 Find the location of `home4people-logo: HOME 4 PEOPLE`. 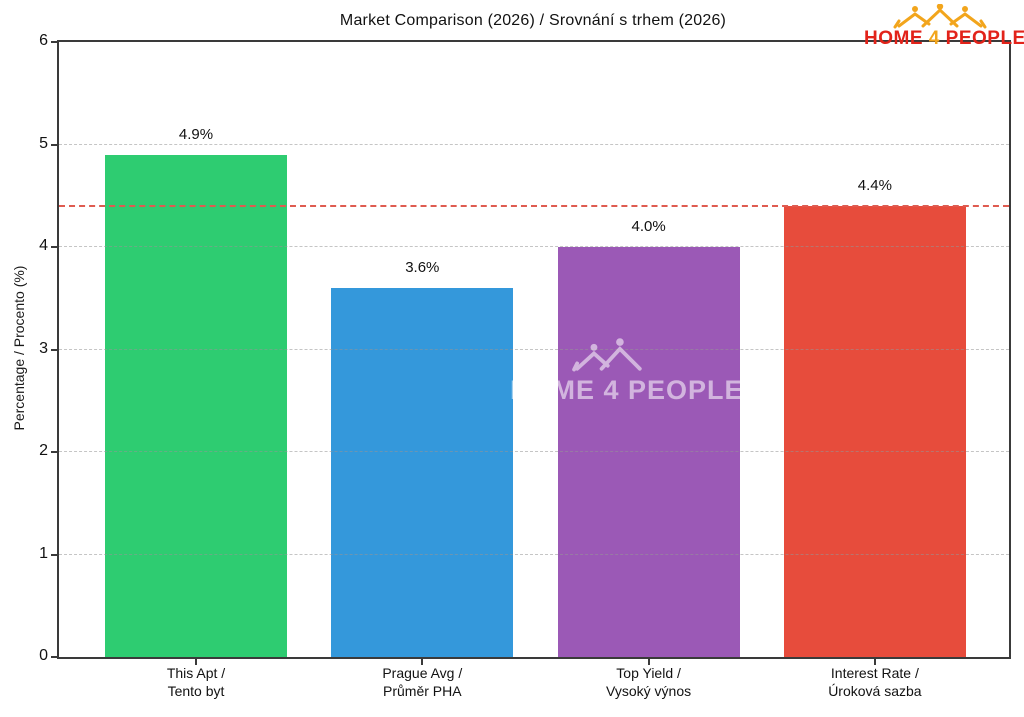

home4people-logo: HOME 4 PEOPLE is located at coordinates (944, 26).